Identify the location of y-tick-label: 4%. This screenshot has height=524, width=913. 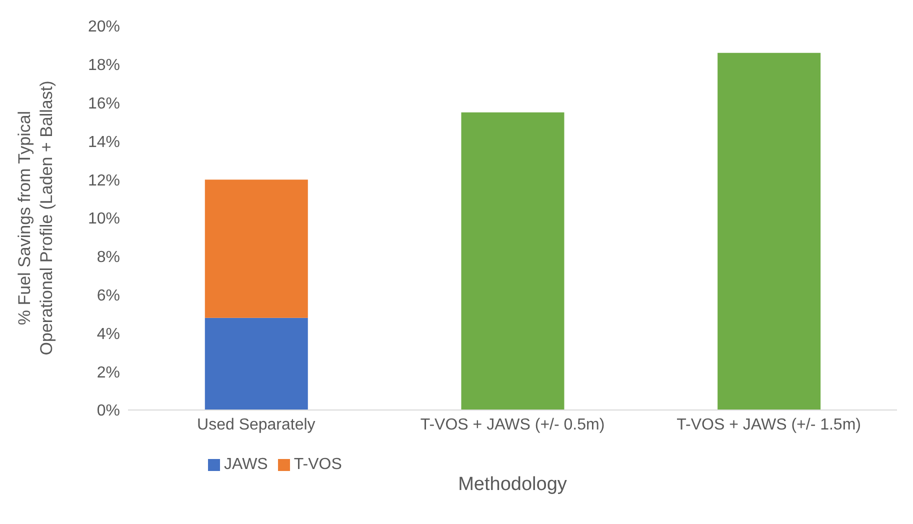
(108, 334).